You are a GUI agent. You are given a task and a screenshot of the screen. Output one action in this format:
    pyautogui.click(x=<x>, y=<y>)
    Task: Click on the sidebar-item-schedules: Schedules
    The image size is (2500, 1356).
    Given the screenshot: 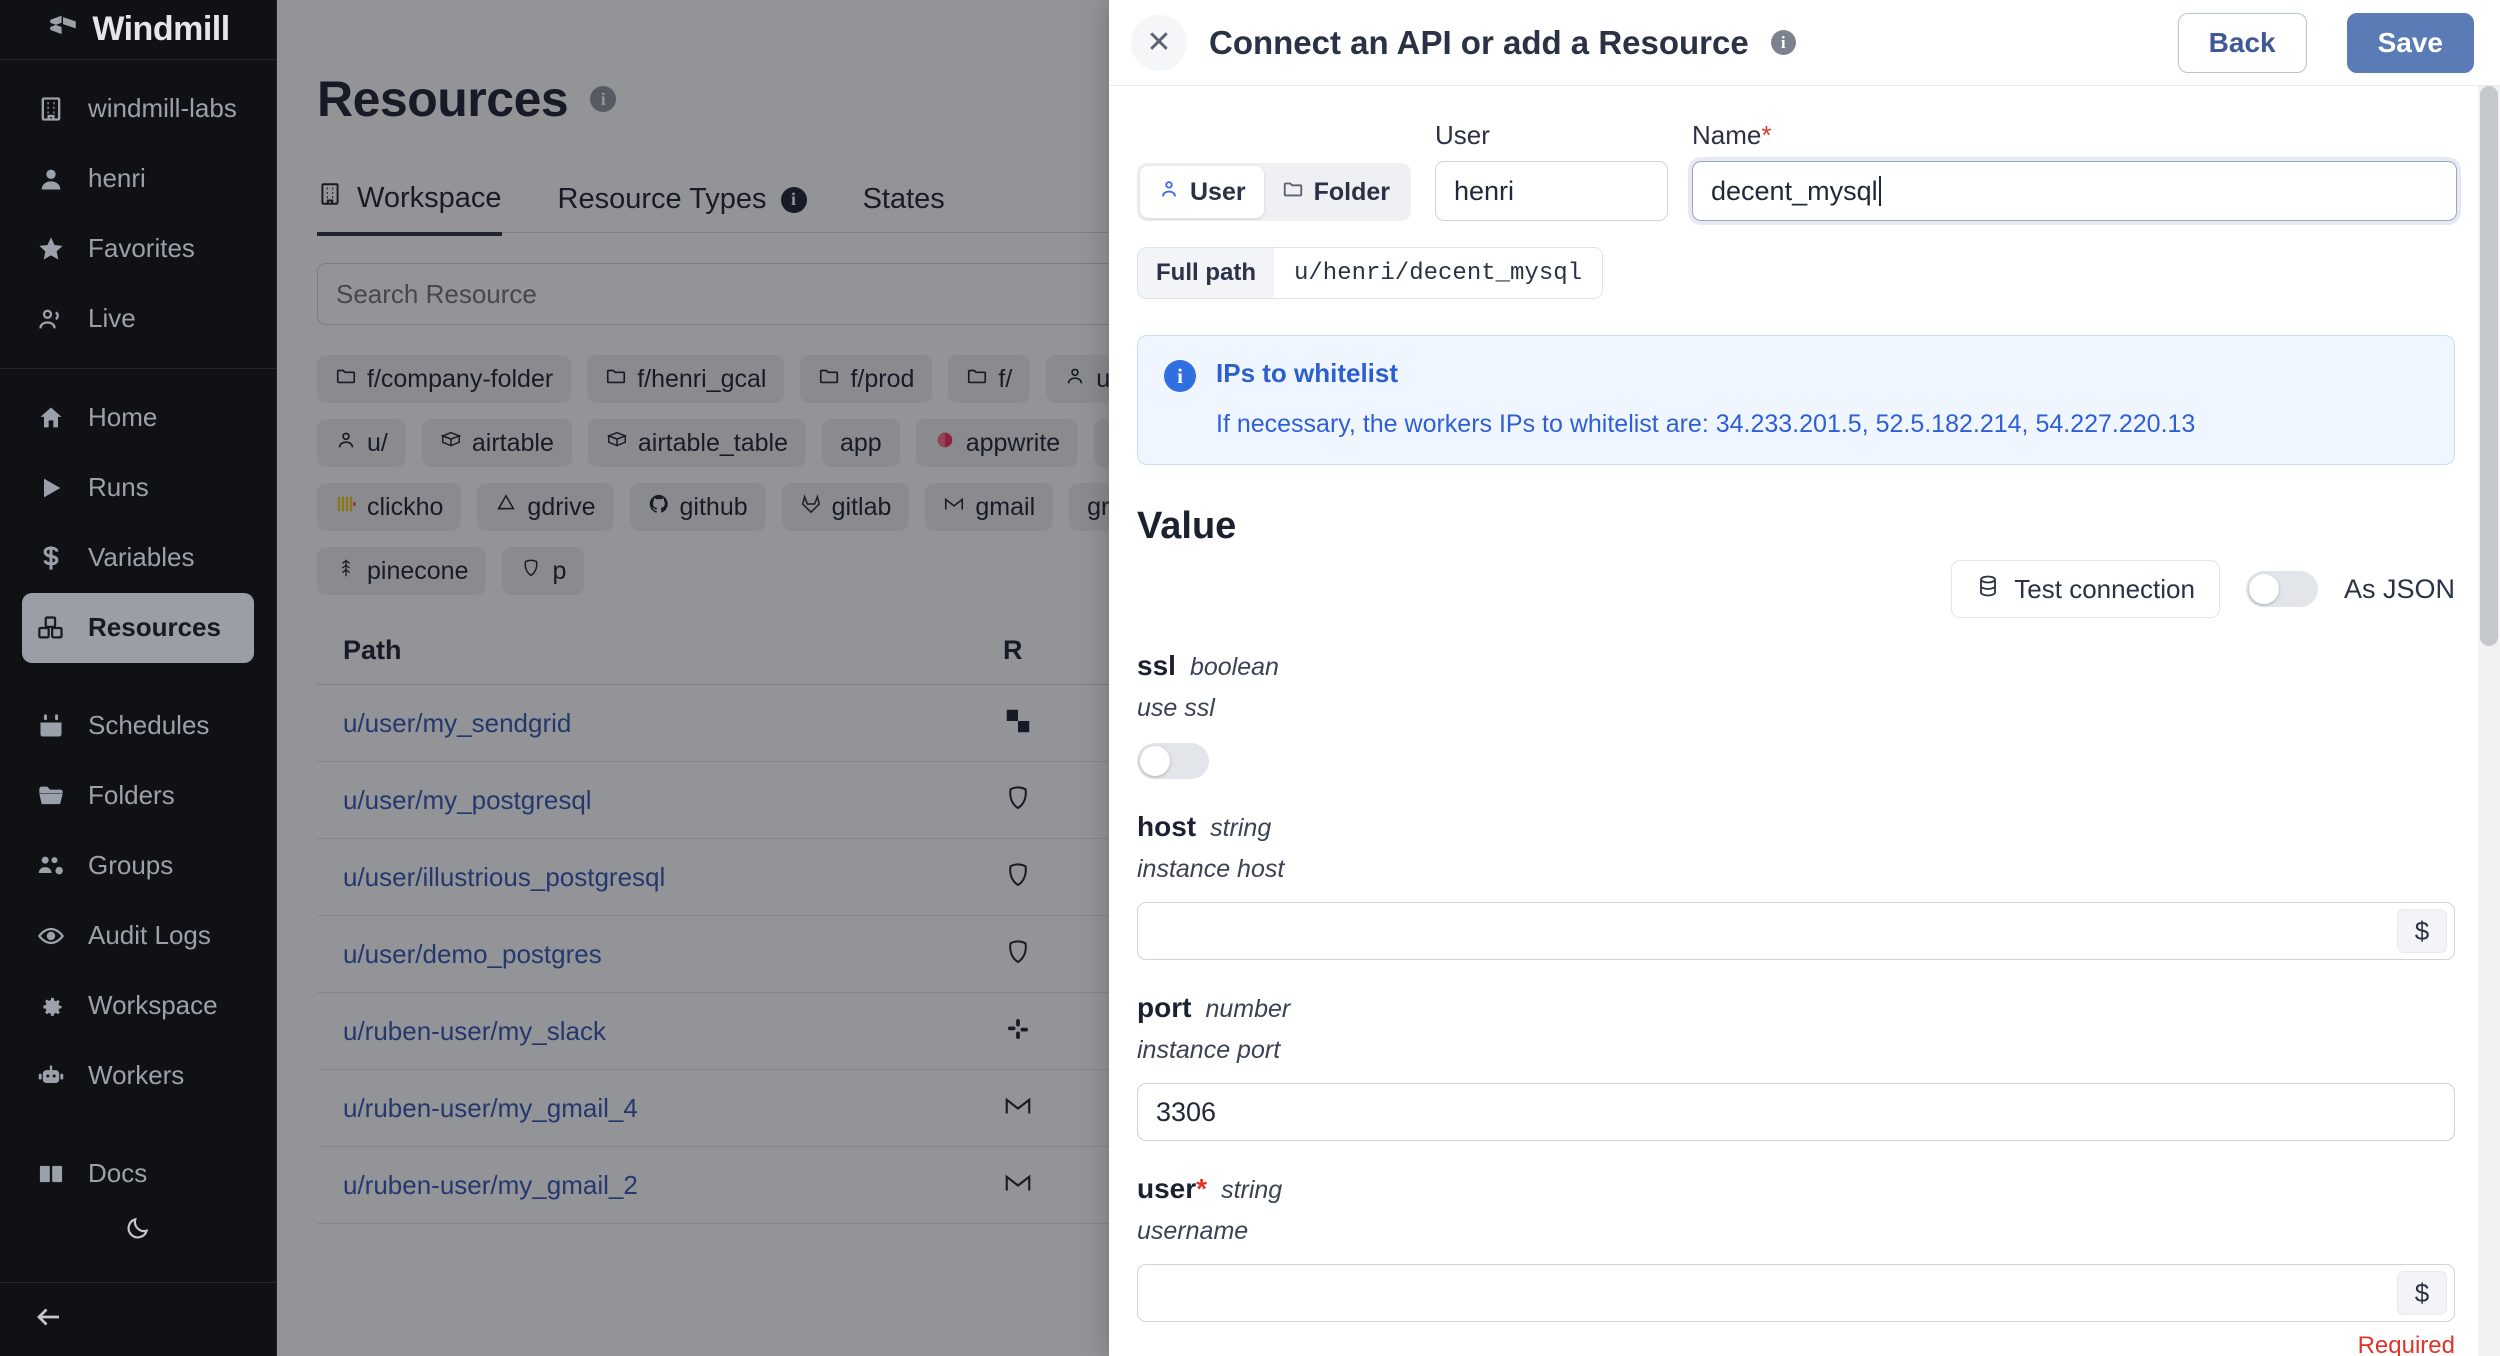 What is the action you would take?
    pyautogui.click(x=138, y=726)
    